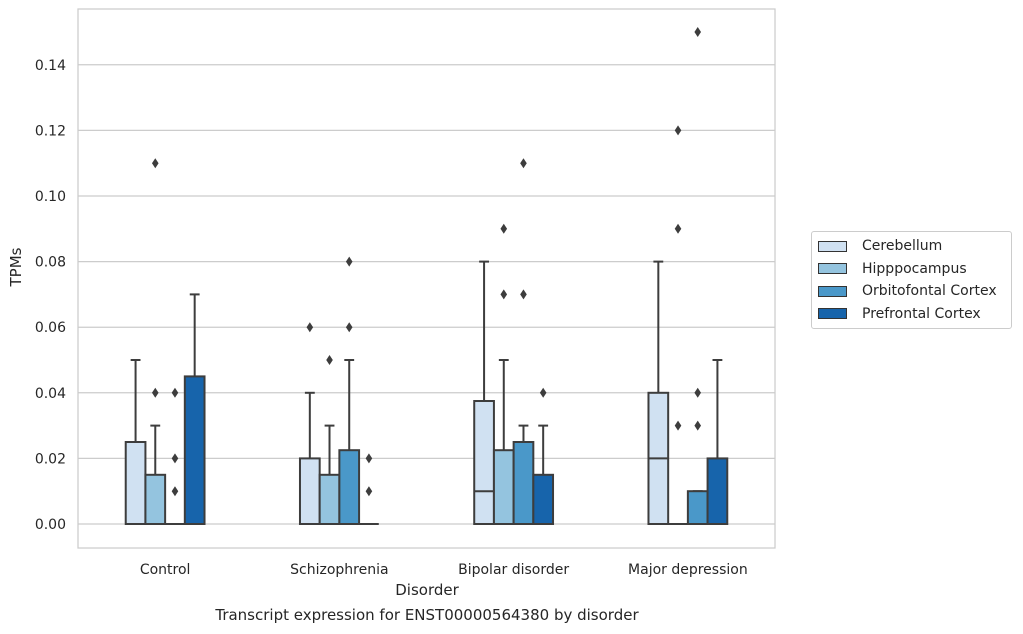 Image resolution: width=1023 pixels, height=634 pixels. I want to click on y-tick-label: 0.02, so click(50, 459).